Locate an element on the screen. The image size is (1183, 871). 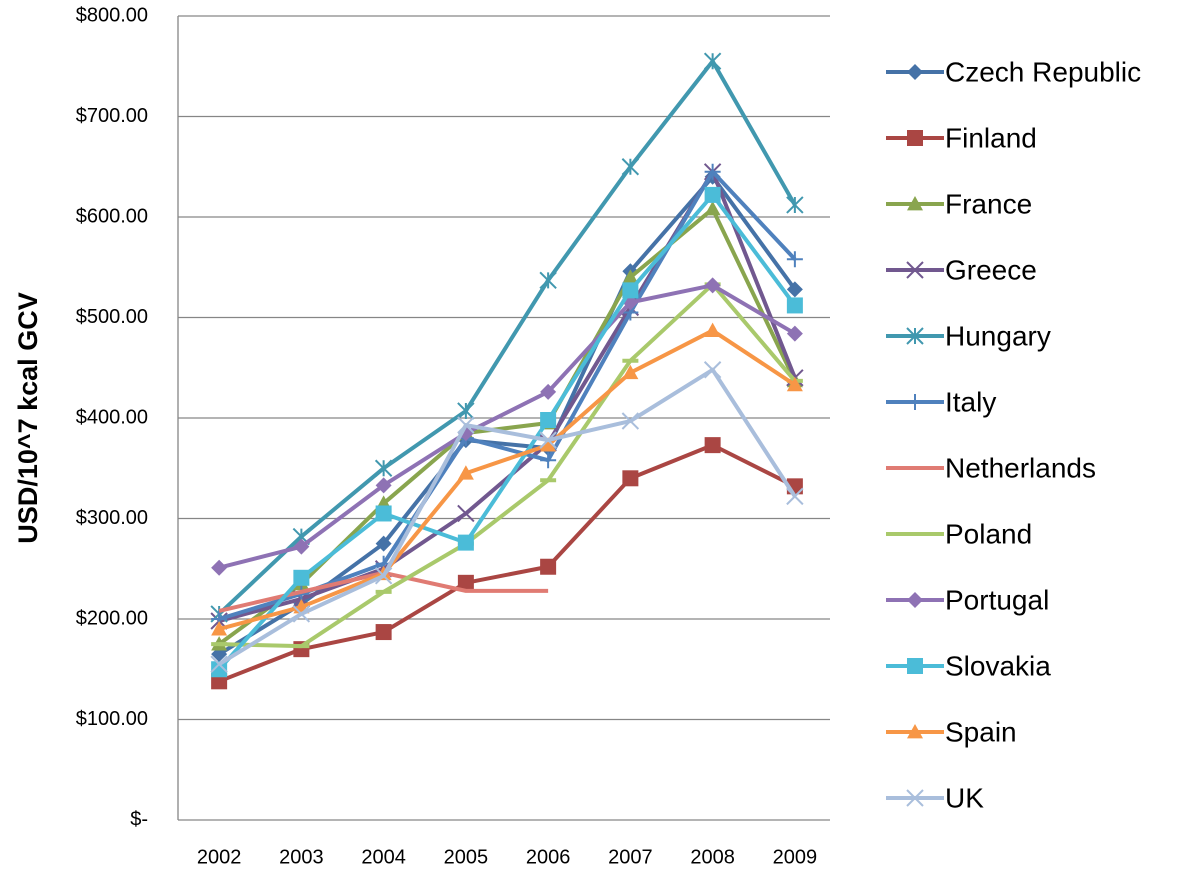
legend-label: UK is located at coordinates (964, 797).